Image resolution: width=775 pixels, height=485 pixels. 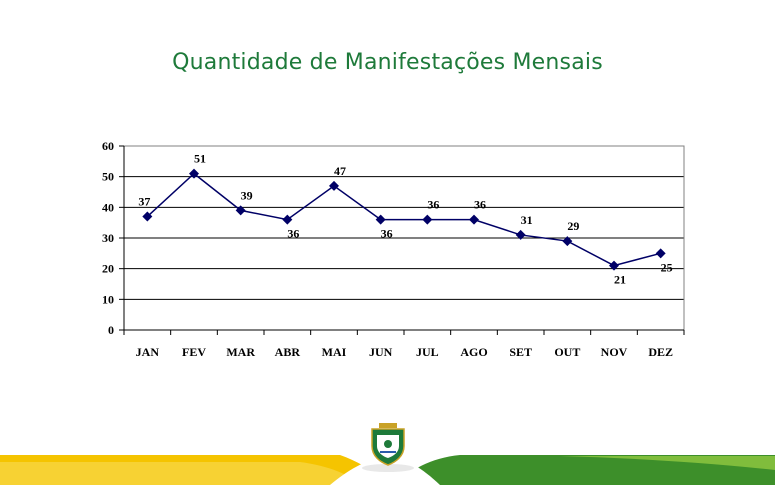 What do you see at coordinates (620, 280) in the screenshot?
I see `data-label: 21` at bounding box center [620, 280].